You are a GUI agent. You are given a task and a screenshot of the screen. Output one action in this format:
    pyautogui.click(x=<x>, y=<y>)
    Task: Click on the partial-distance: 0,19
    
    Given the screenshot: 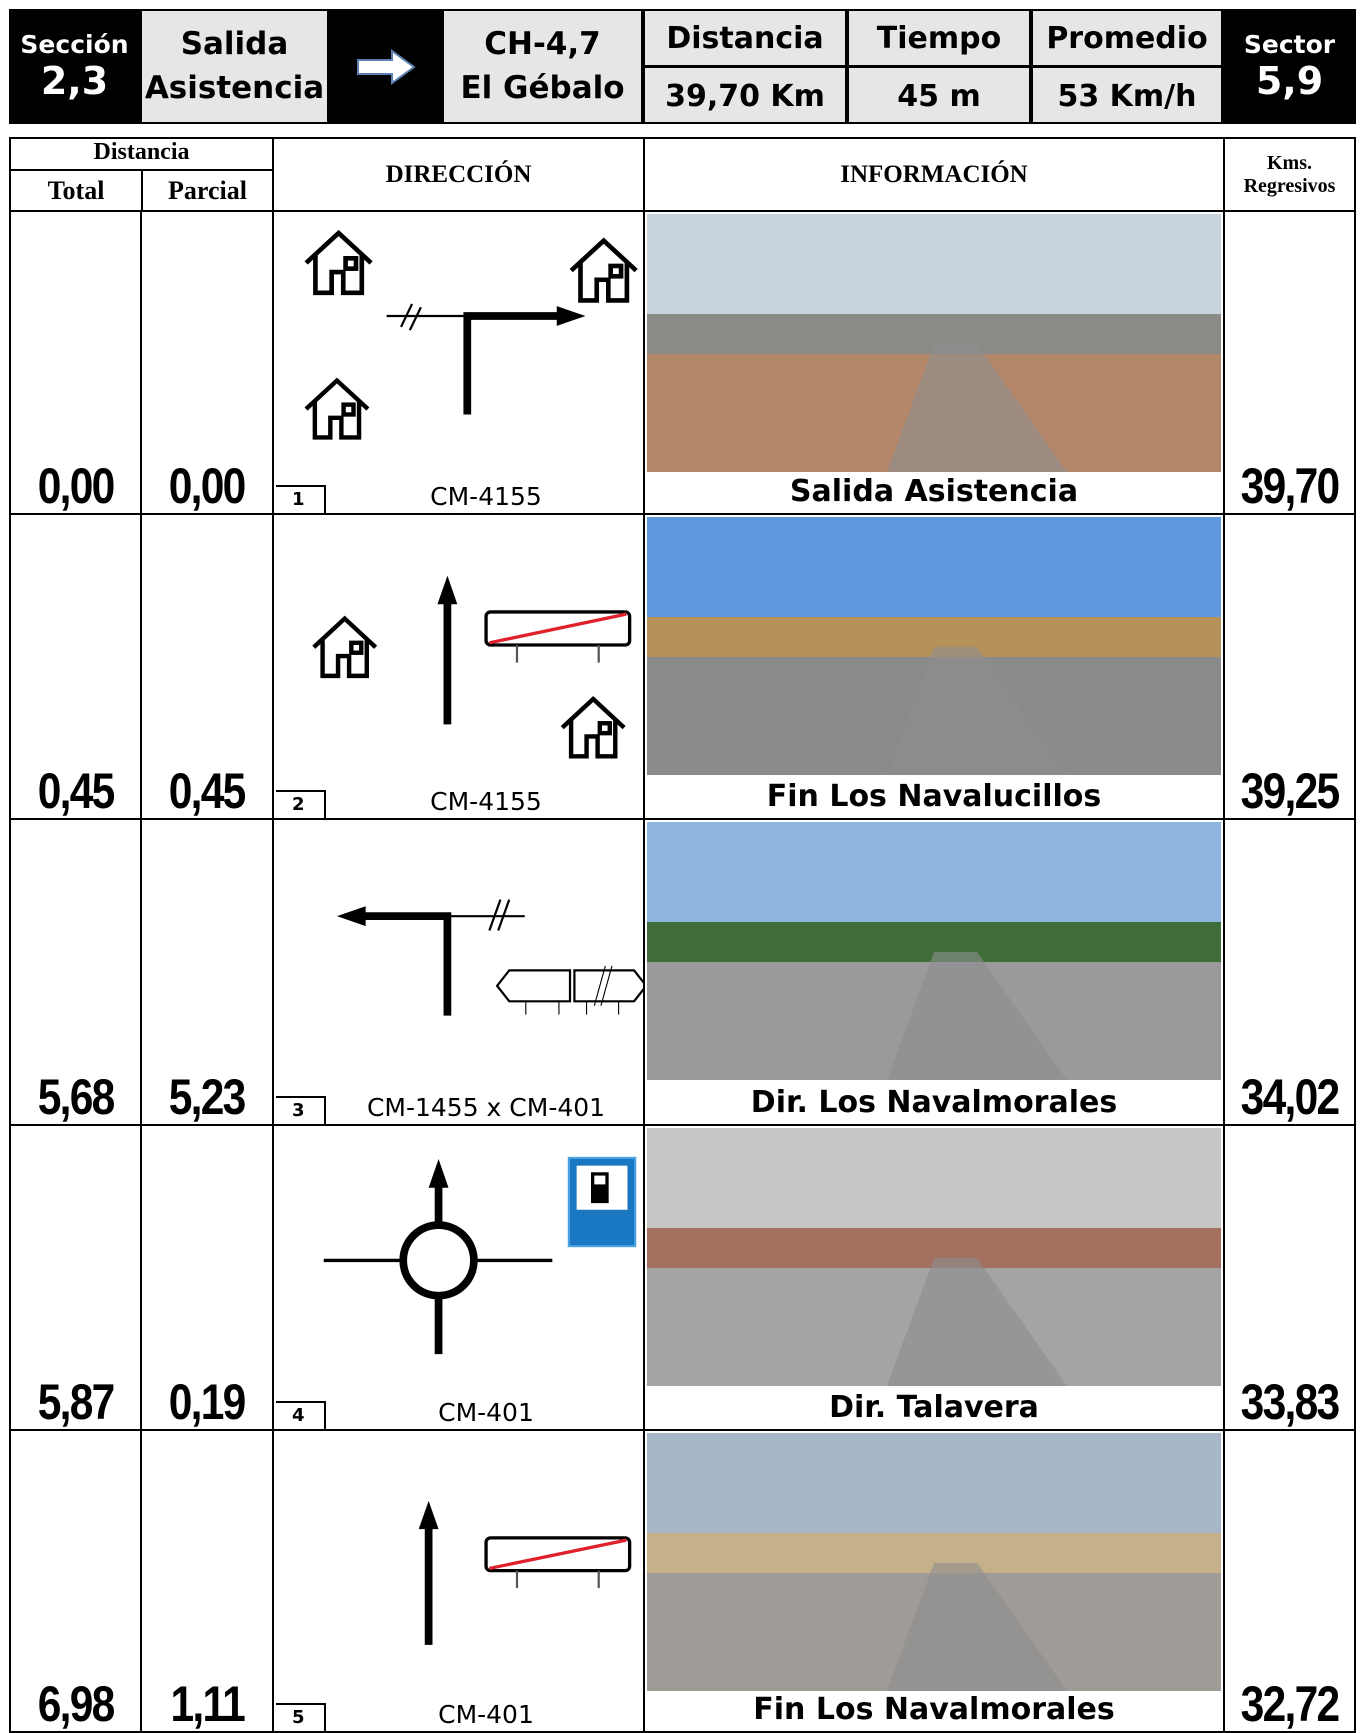 What is the action you would take?
    pyautogui.click(x=208, y=1402)
    